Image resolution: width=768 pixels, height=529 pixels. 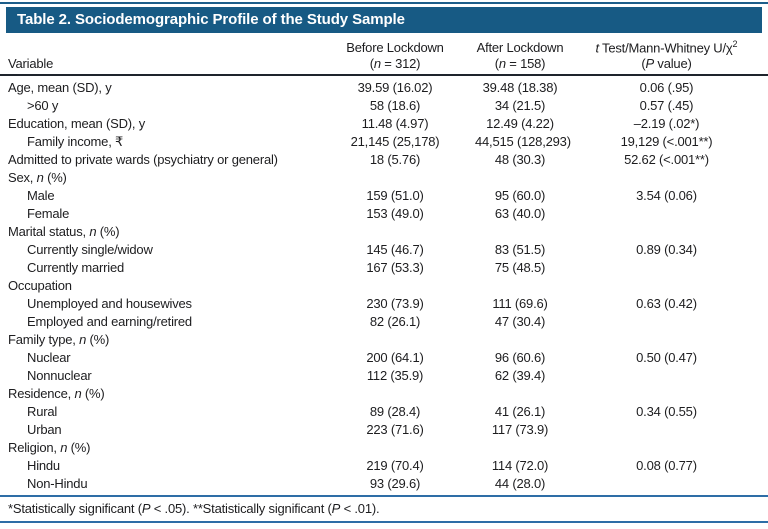 I want to click on test-statistic-cell: 0.89 (0.34), so click(x=666, y=250).